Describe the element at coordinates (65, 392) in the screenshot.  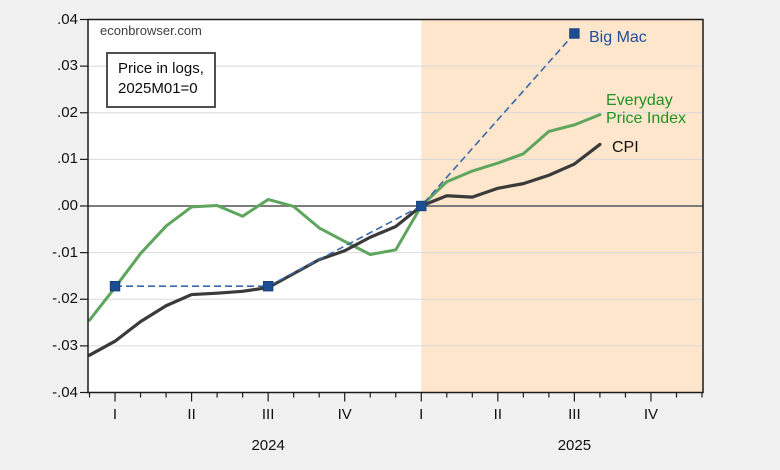
I see `y-tick-label: -.04` at that location.